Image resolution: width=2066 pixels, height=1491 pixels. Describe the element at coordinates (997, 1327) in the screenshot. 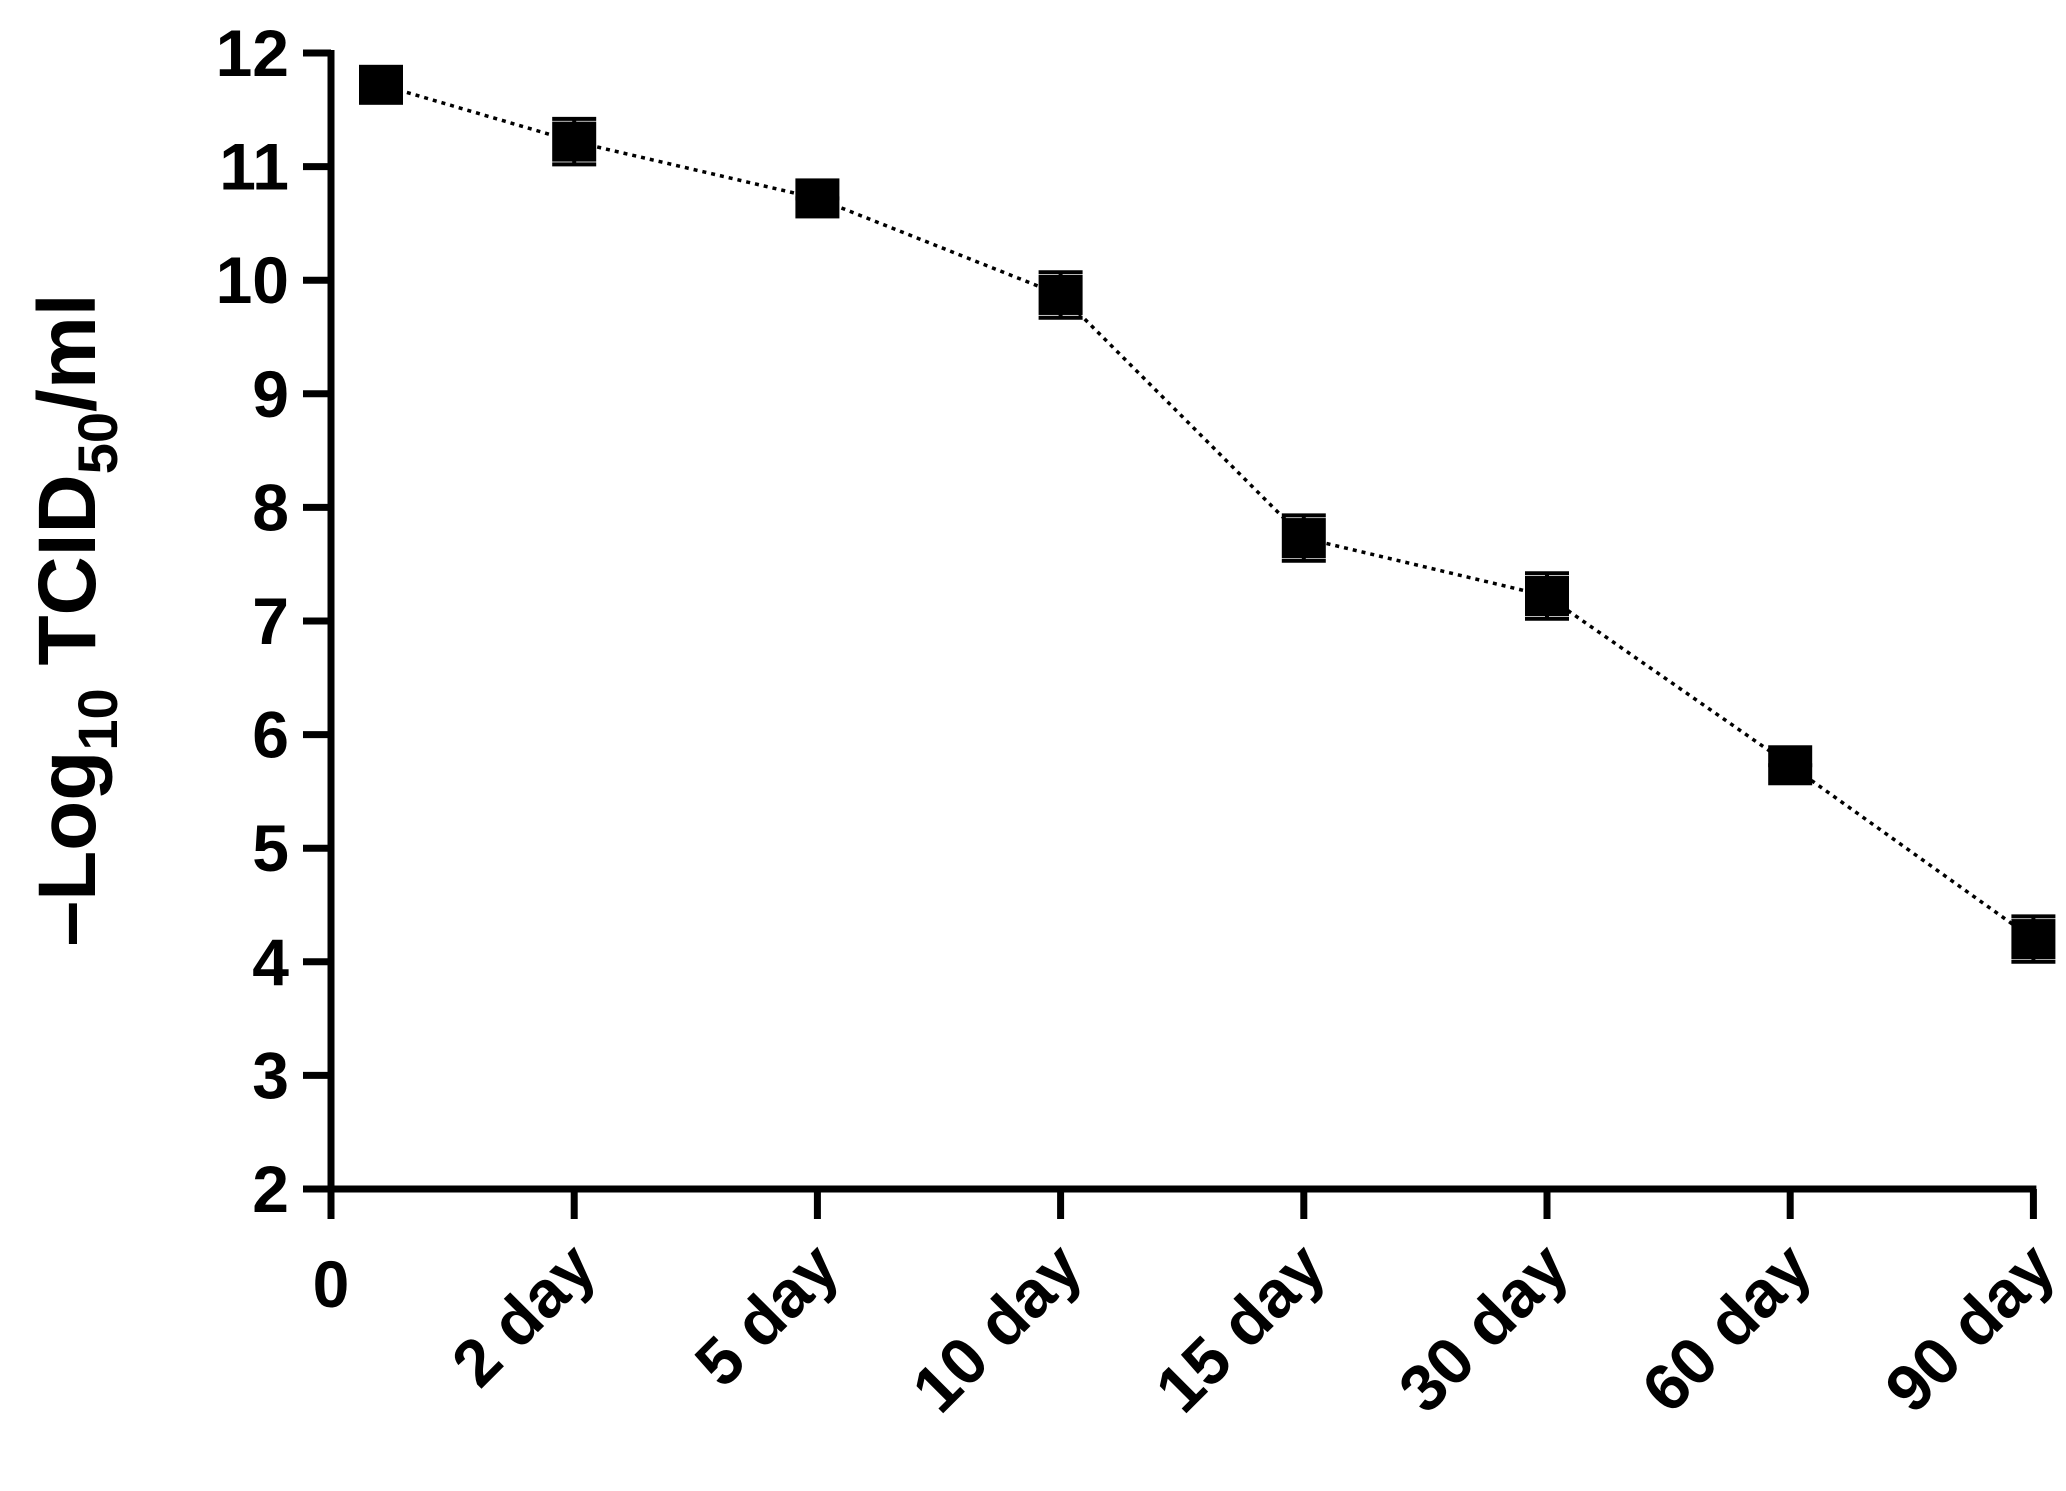

I see `x-tick-label: 10 day` at that location.